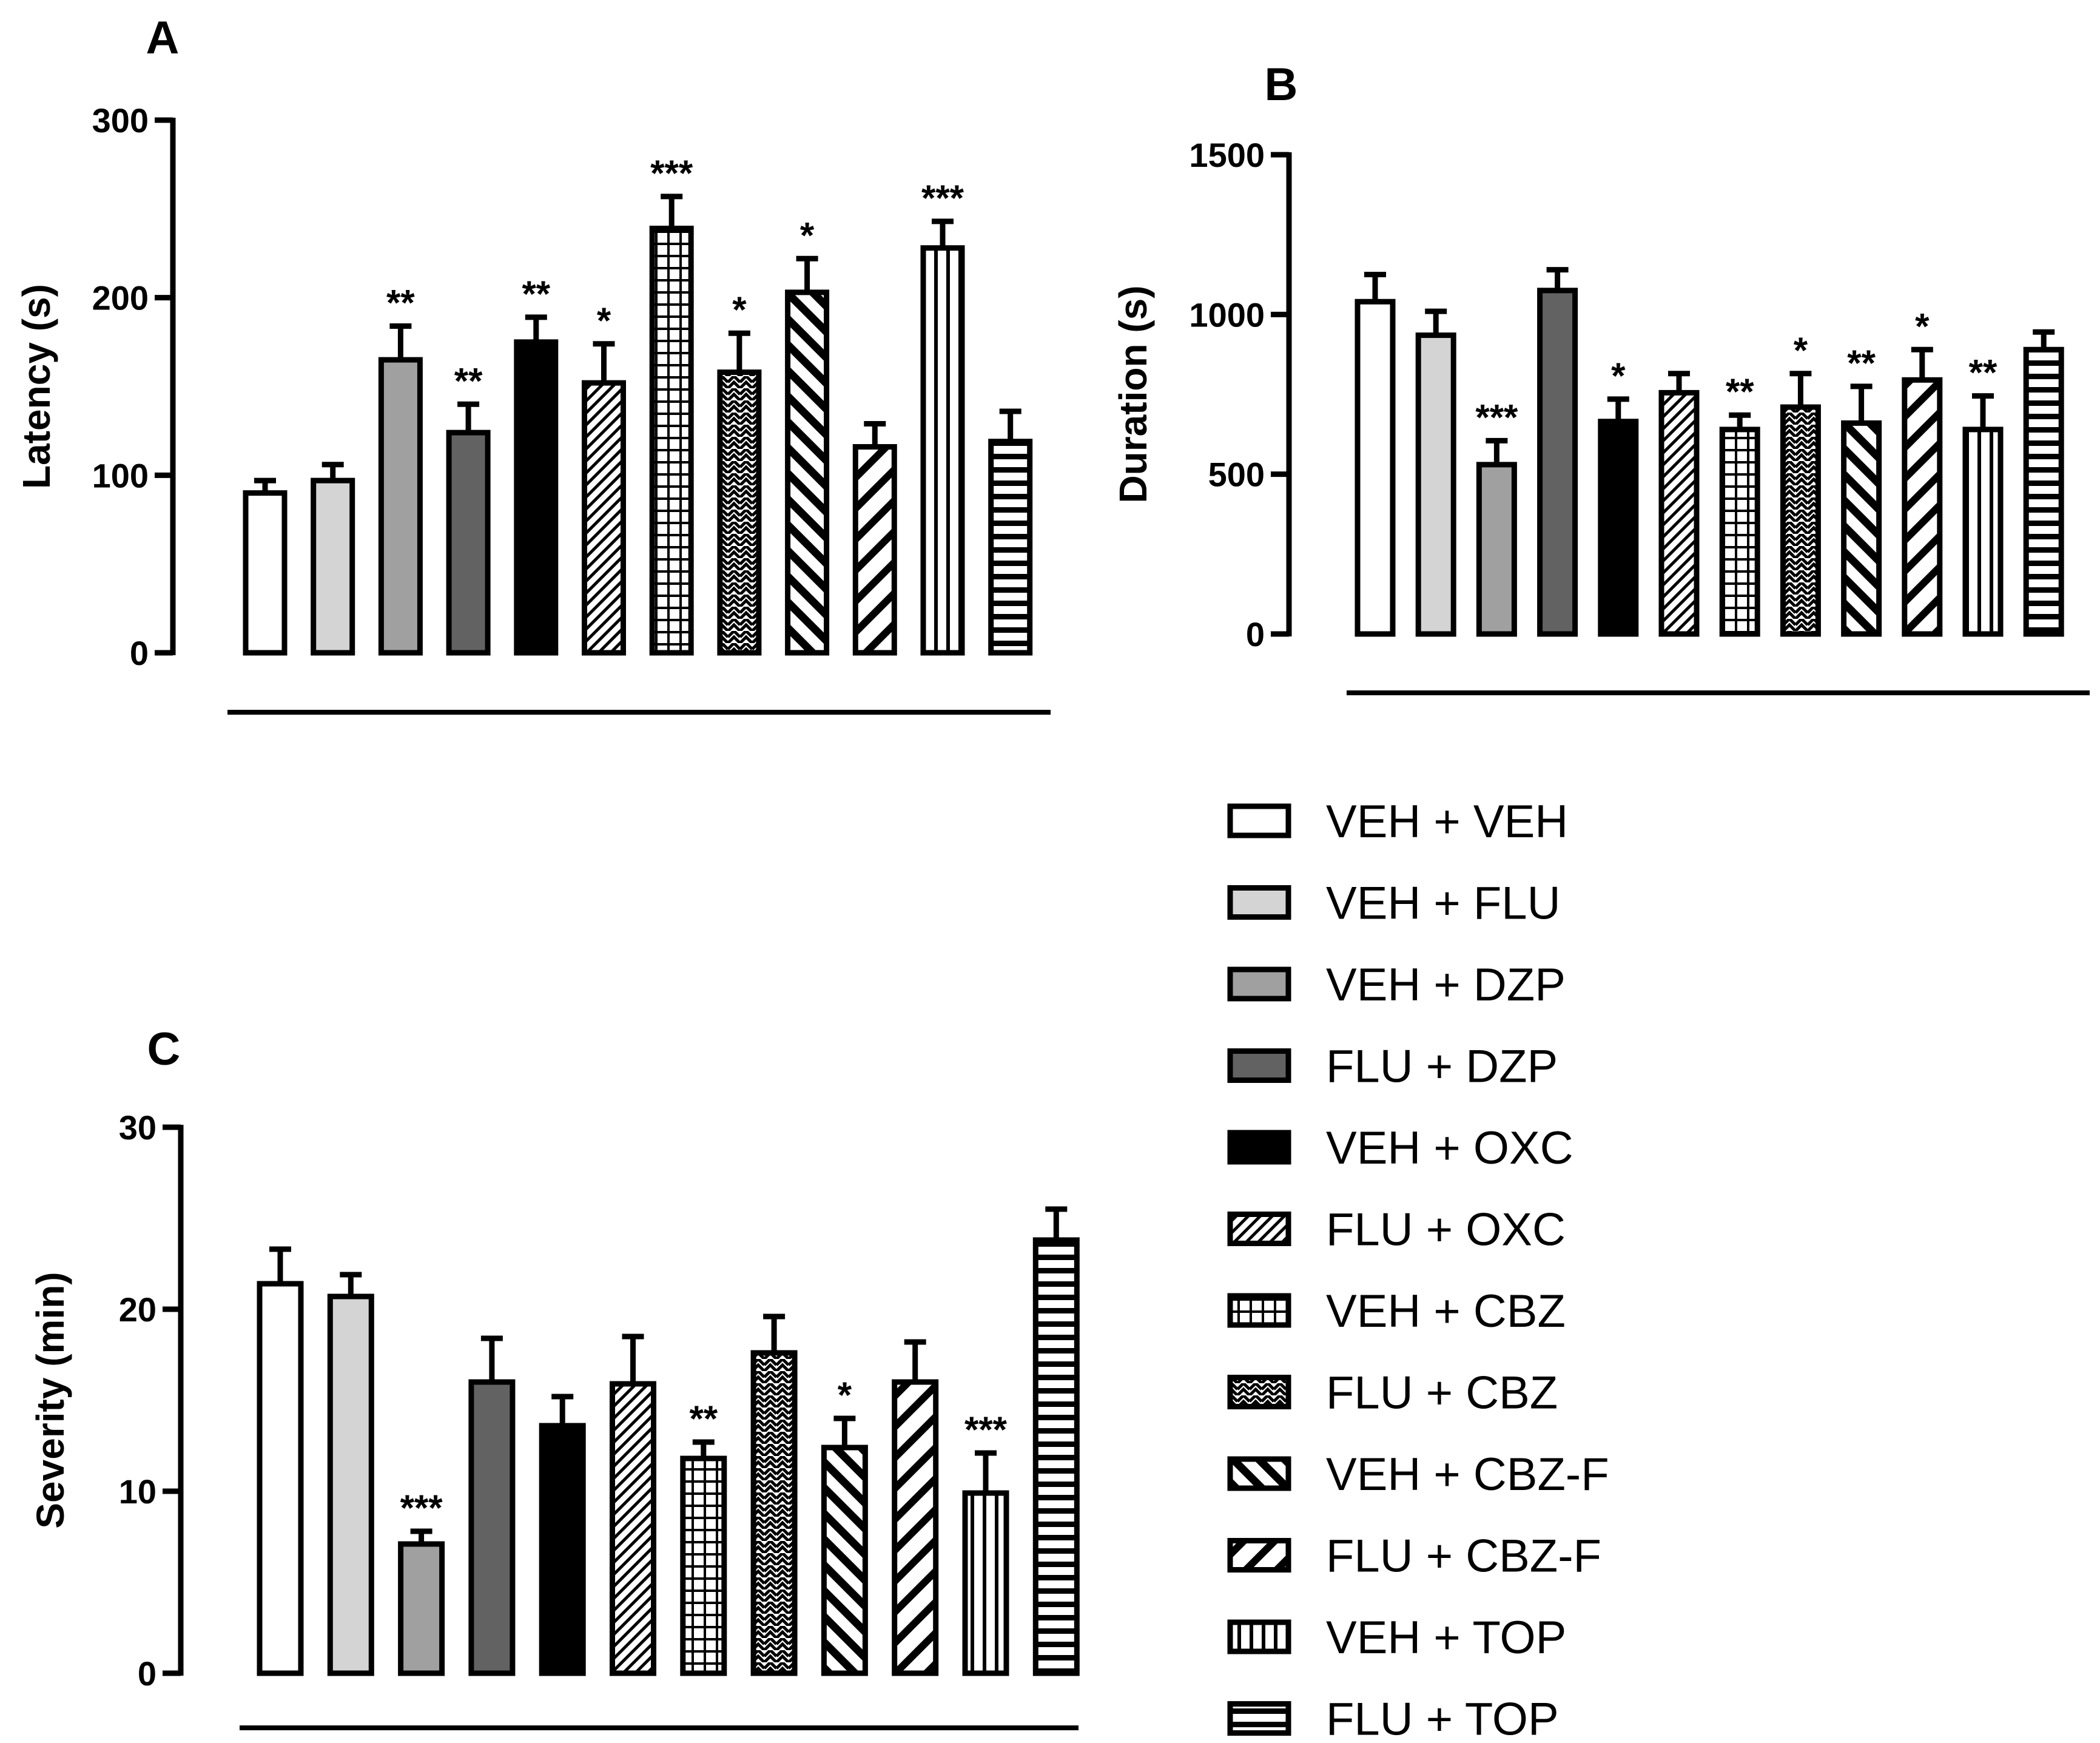  What do you see at coordinates (1463, 1556) in the screenshot?
I see `legend-label: FLU + CBZ-F` at bounding box center [1463, 1556].